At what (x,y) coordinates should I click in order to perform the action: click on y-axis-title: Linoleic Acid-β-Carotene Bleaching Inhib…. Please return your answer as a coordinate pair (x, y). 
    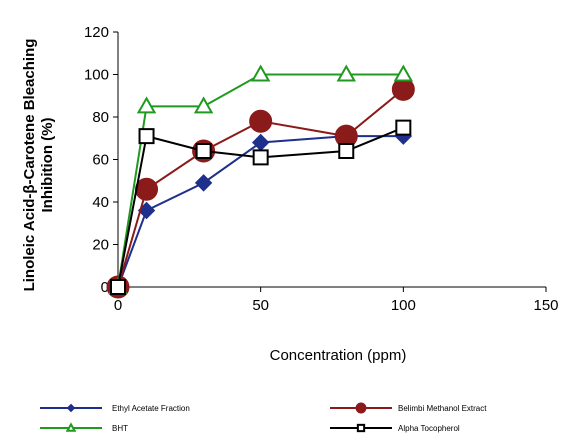
    Looking at the image, I should click on (38, 165).